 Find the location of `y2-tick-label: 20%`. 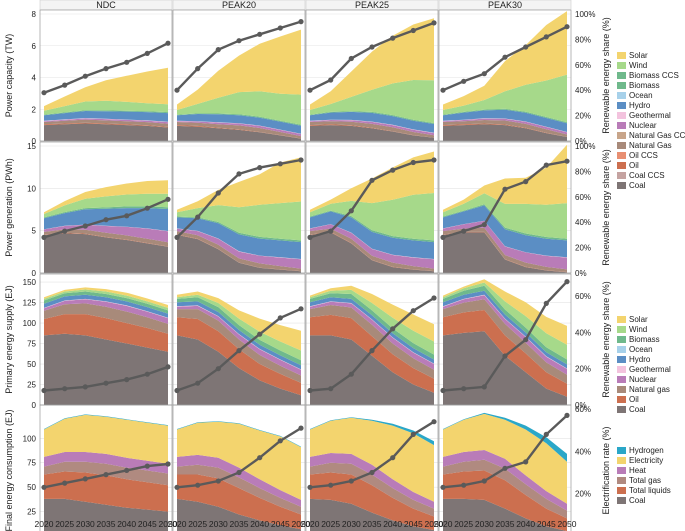

y2-tick-label: 20% is located at coordinates (583, 116).